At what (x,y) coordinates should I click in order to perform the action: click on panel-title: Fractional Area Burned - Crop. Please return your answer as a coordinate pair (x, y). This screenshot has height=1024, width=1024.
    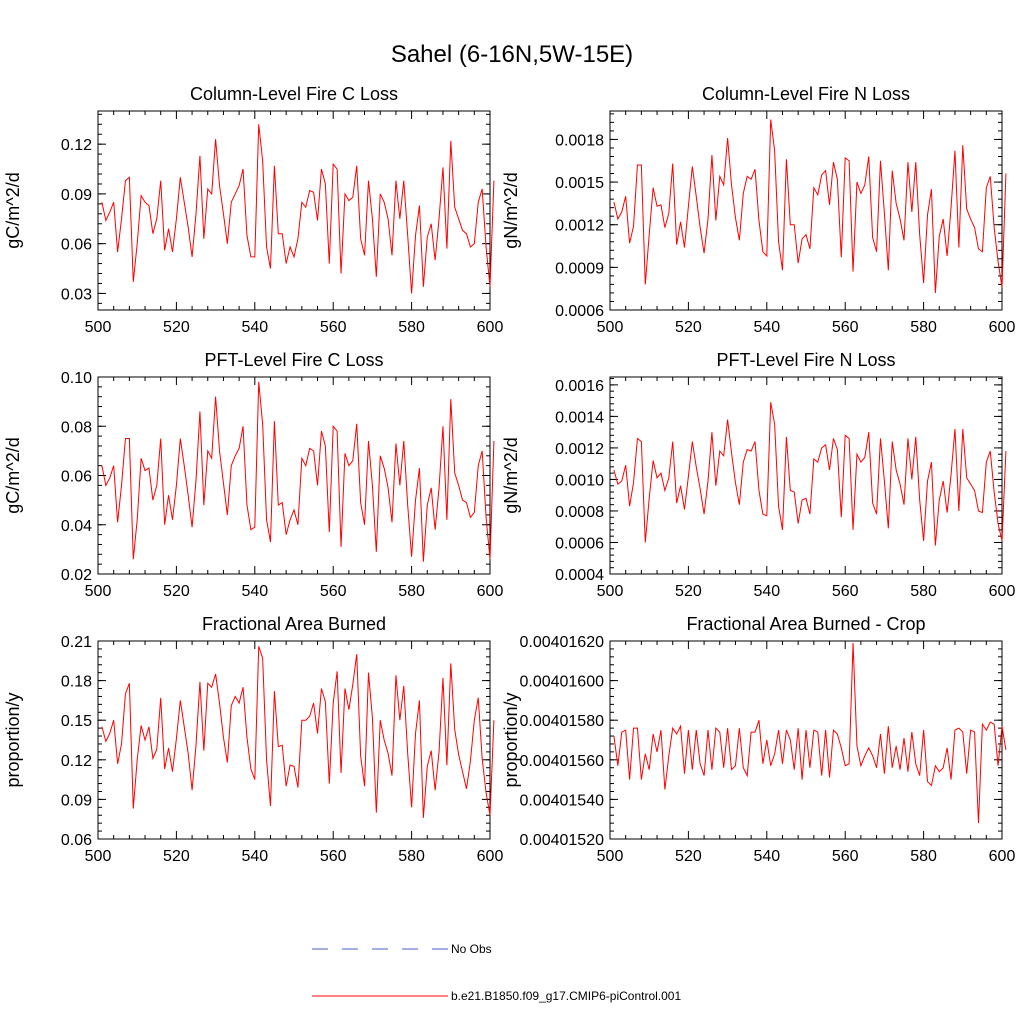
    Looking at the image, I should click on (805, 624).